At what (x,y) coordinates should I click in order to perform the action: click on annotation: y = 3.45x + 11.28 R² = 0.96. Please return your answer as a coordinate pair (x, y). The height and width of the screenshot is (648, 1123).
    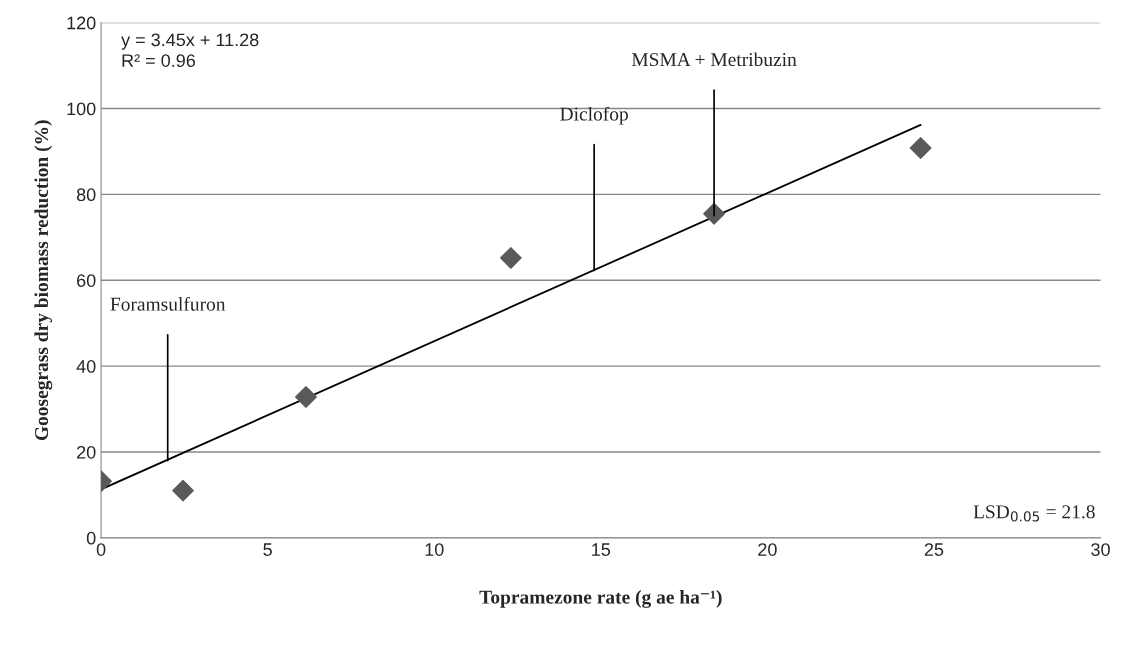
    Looking at the image, I should click on (190, 50).